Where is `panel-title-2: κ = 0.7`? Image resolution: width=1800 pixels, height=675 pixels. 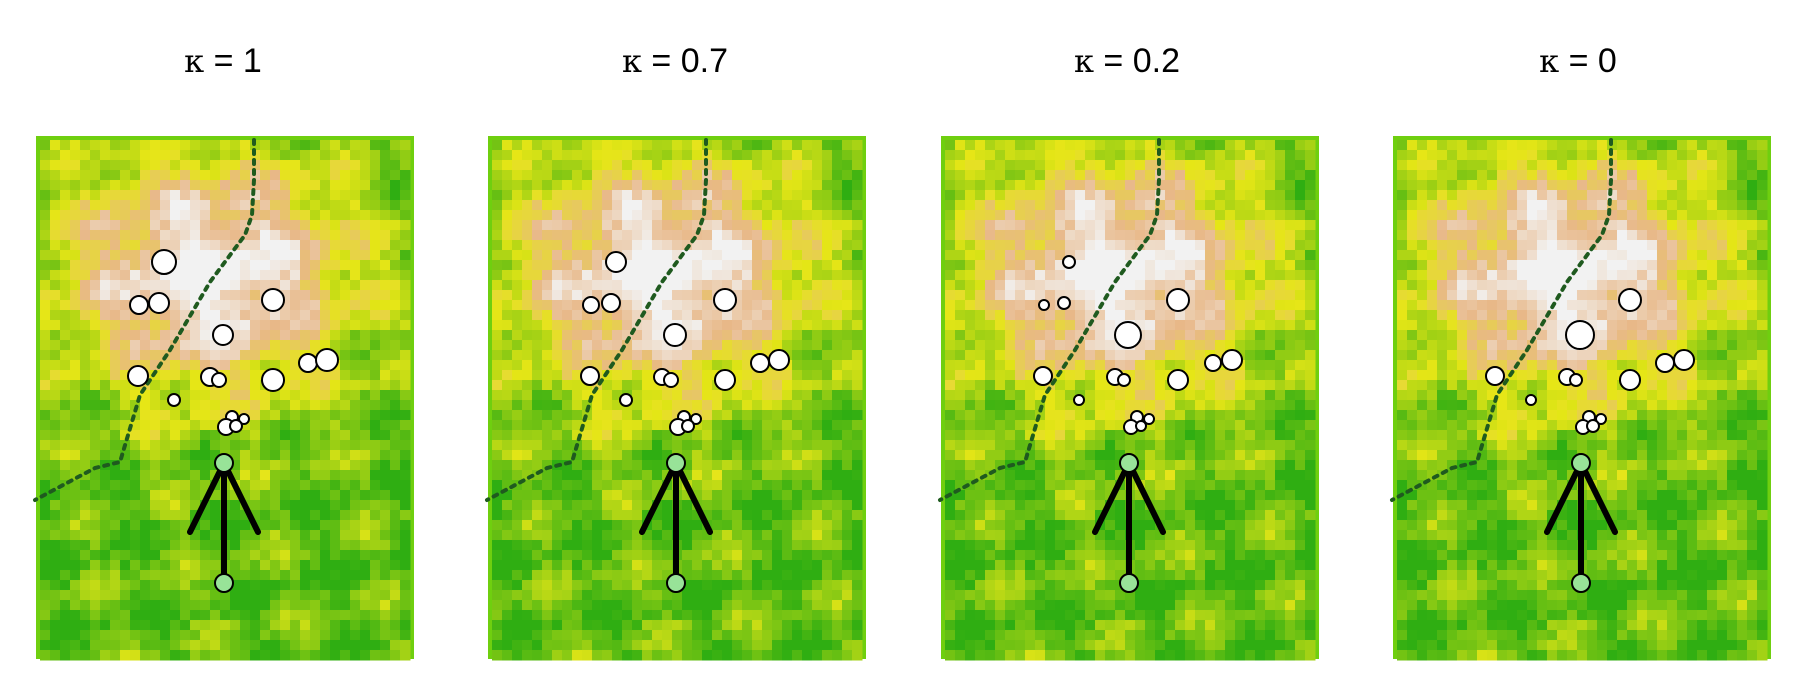 panel-title-2: κ = 0.7 is located at coordinates (674, 61).